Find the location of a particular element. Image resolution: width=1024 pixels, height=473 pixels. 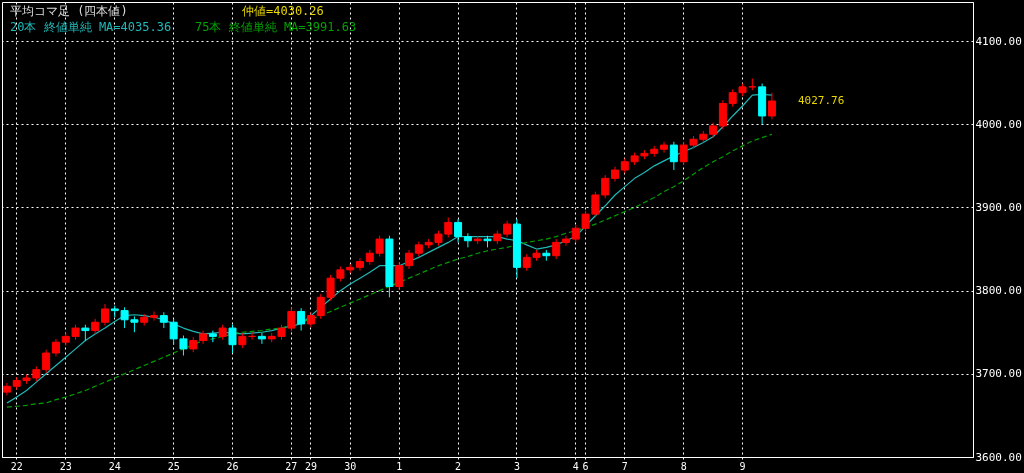

x-tick-label: 2 is located at coordinates (458, 466).